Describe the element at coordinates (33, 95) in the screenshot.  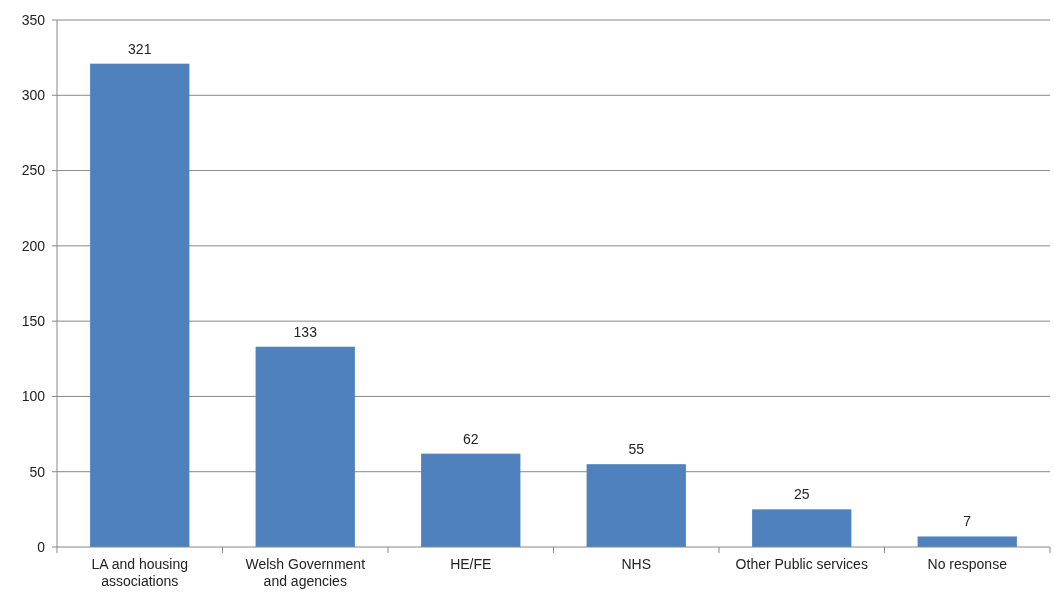
I see `y-tick-label: 300` at that location.